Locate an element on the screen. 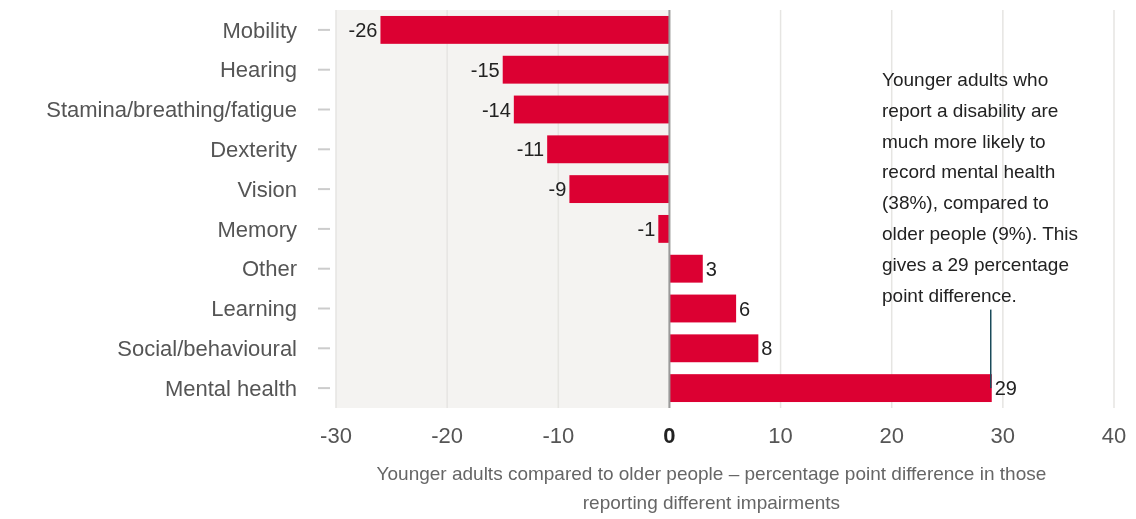 The height and width of the screenshot is (519, 1136). data-label: 3 is located at coordinates (711, 268).